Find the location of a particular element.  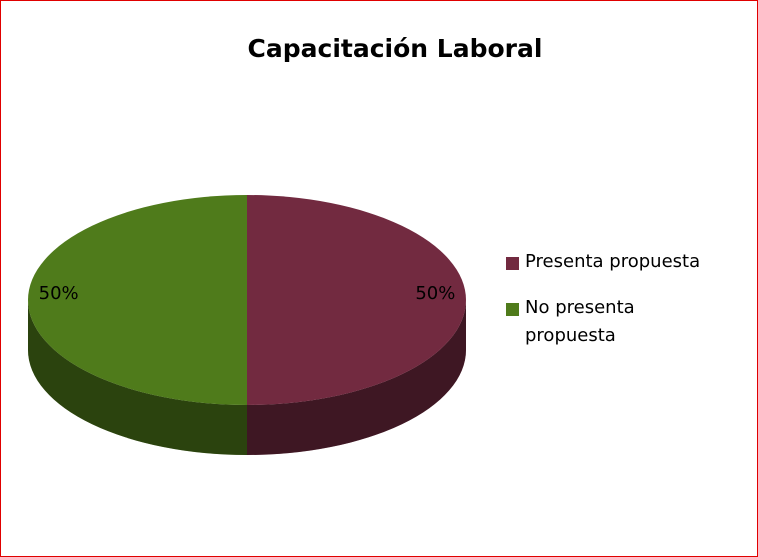

legend: Presenta propuesta No presenta propuesta is located at coordinates (603, 311).